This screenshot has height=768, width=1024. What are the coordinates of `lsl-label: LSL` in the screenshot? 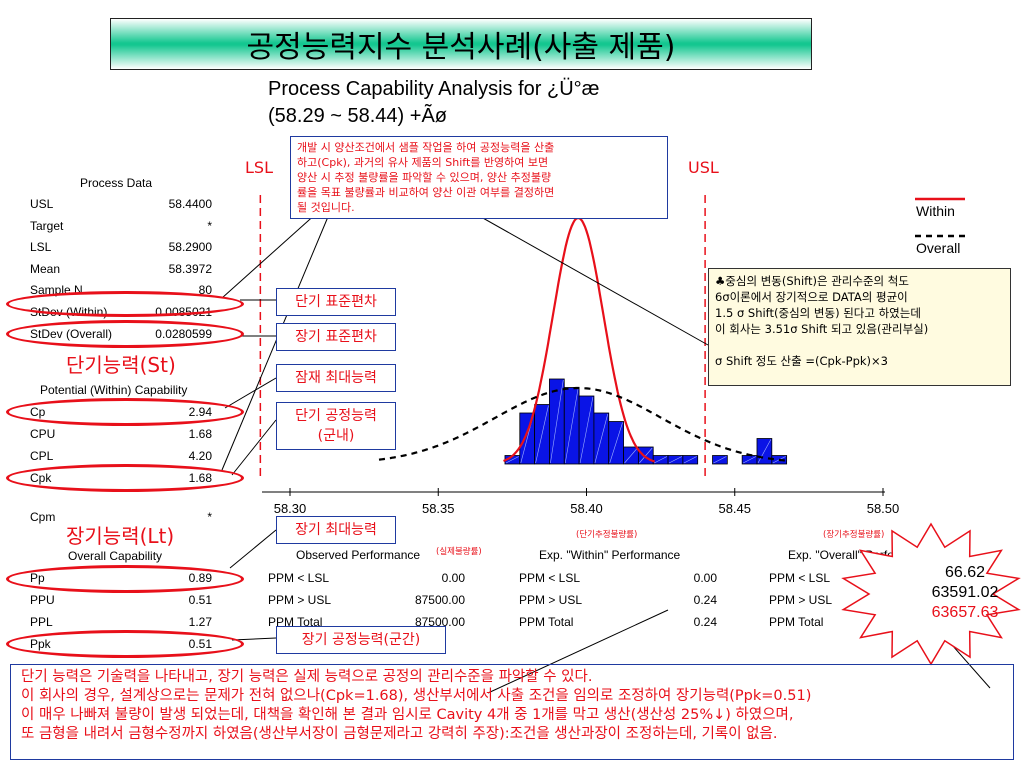 It's located at (259, 167).